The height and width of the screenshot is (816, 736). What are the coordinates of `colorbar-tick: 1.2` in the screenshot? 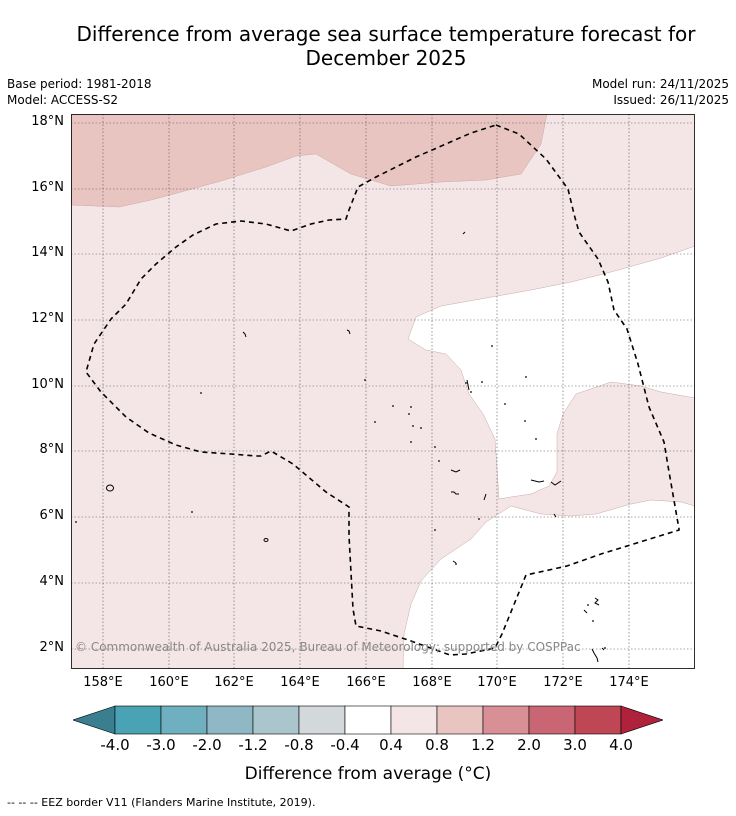 It's located at (483, 745).